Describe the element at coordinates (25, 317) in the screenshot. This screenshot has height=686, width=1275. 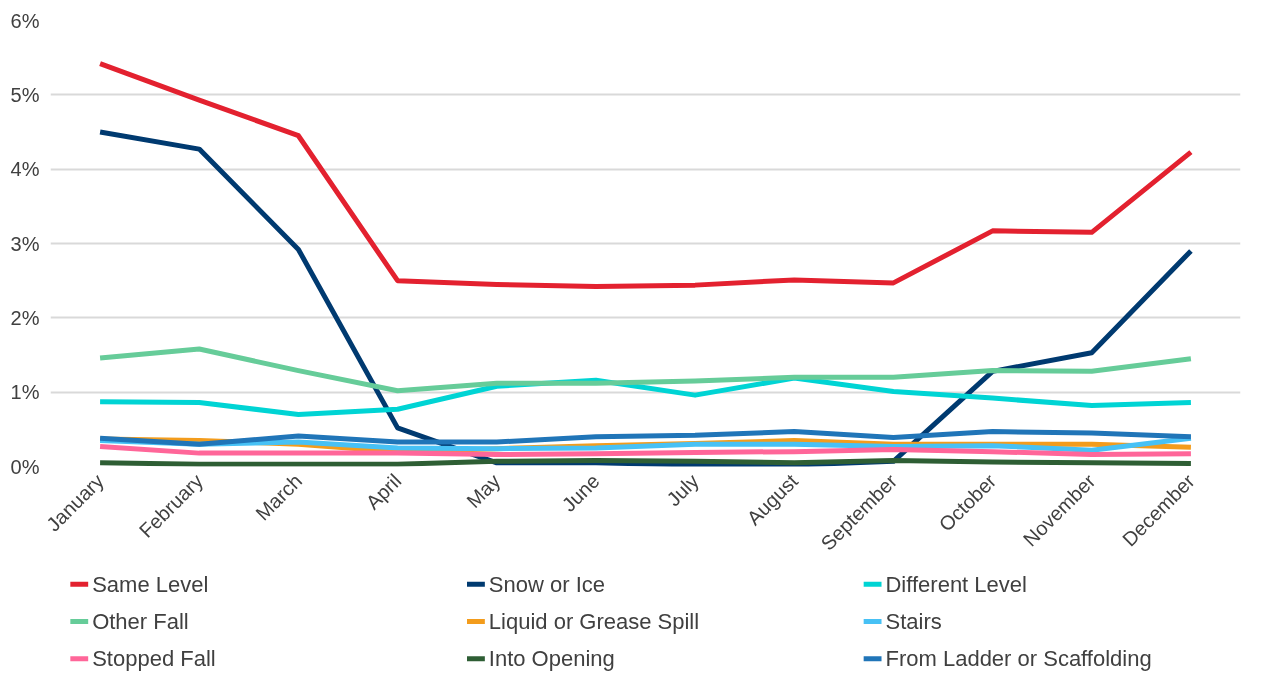
I see `y-tick-label: 2%` at that location.